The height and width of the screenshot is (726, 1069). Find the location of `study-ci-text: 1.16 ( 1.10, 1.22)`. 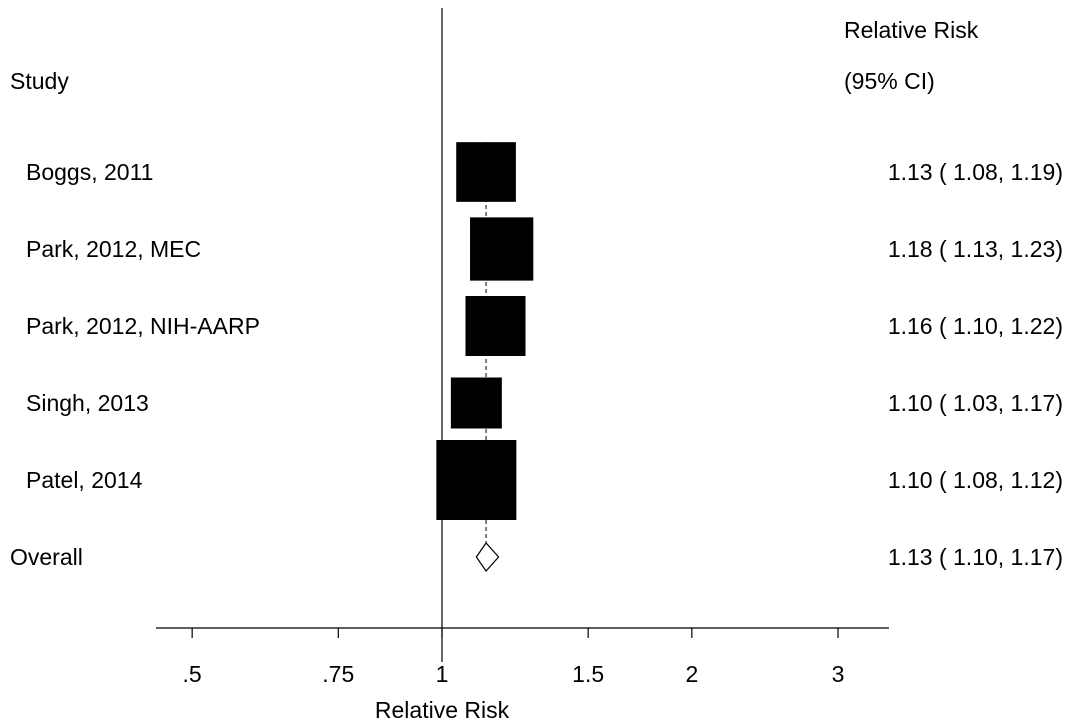

study-ci-text: 1.16 ( 1.10, 1.22) is located at coordinates (975, 326).